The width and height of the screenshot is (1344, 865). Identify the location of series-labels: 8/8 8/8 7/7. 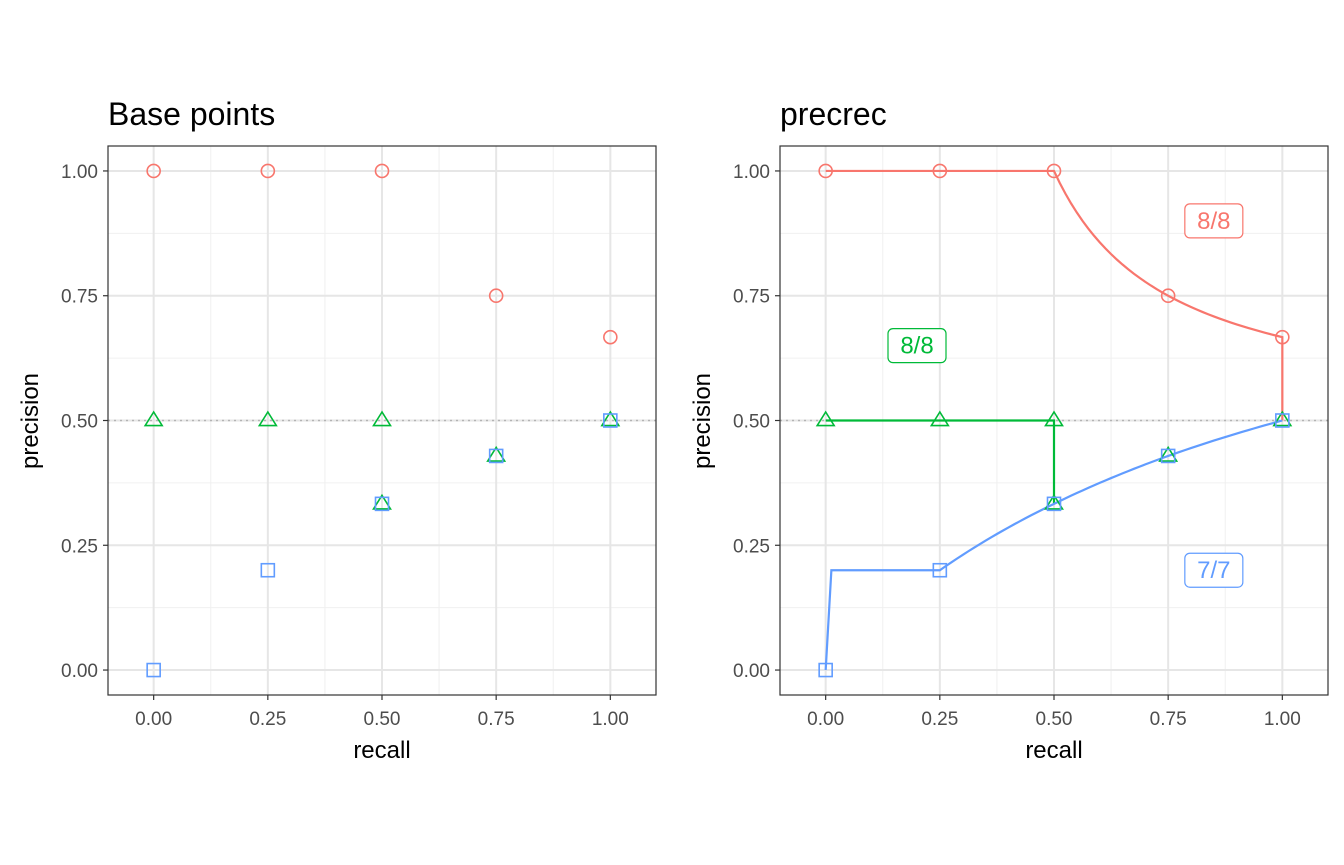
(1065, 395).